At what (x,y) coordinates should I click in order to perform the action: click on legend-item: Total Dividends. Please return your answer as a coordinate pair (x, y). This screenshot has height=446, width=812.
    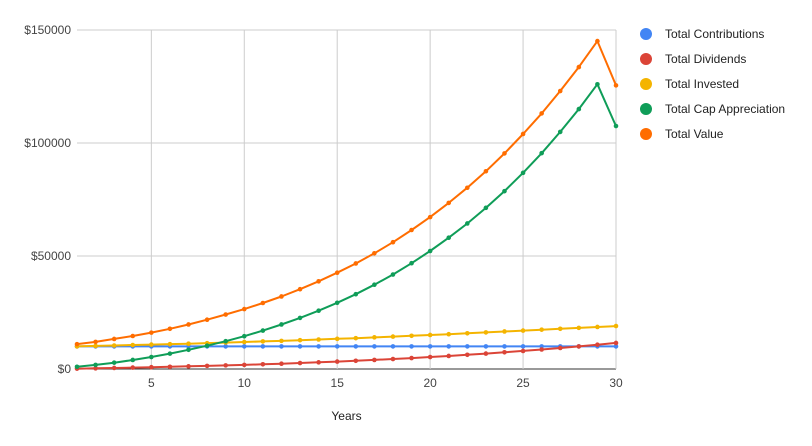
    Looking at the image, I should click on (712, 58).